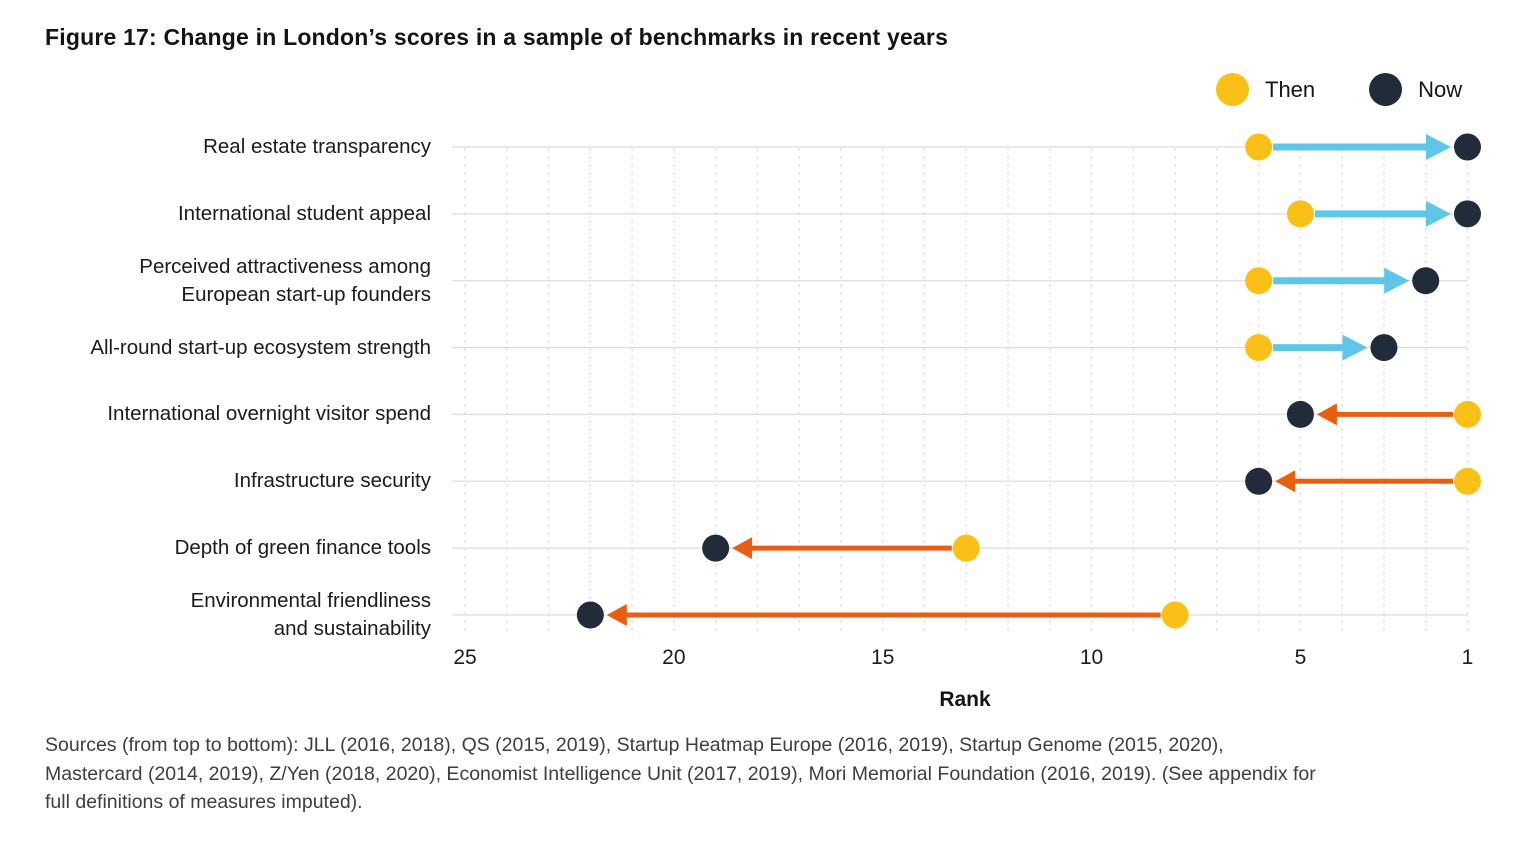  What do you see at coordinates (965, 699) in the screenshot?
I see `x-axis-label: Rank` at bounding box center [965, 699].